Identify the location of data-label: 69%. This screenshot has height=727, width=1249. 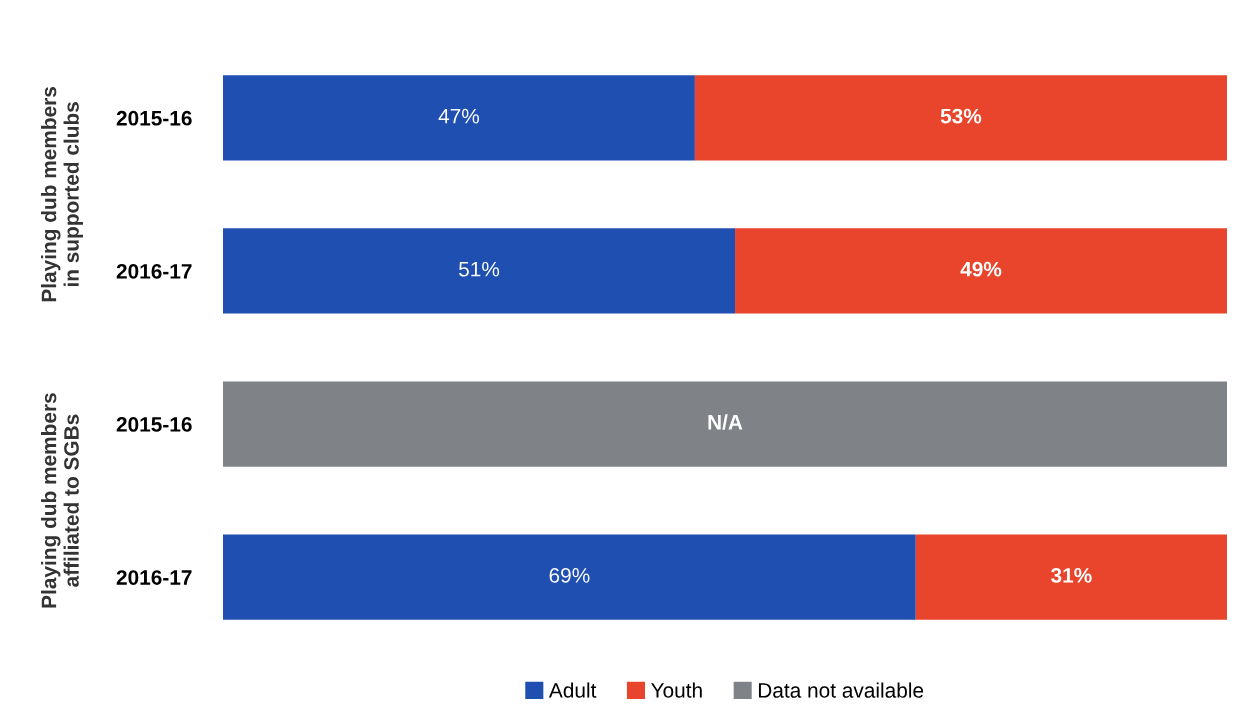
(569, 575).